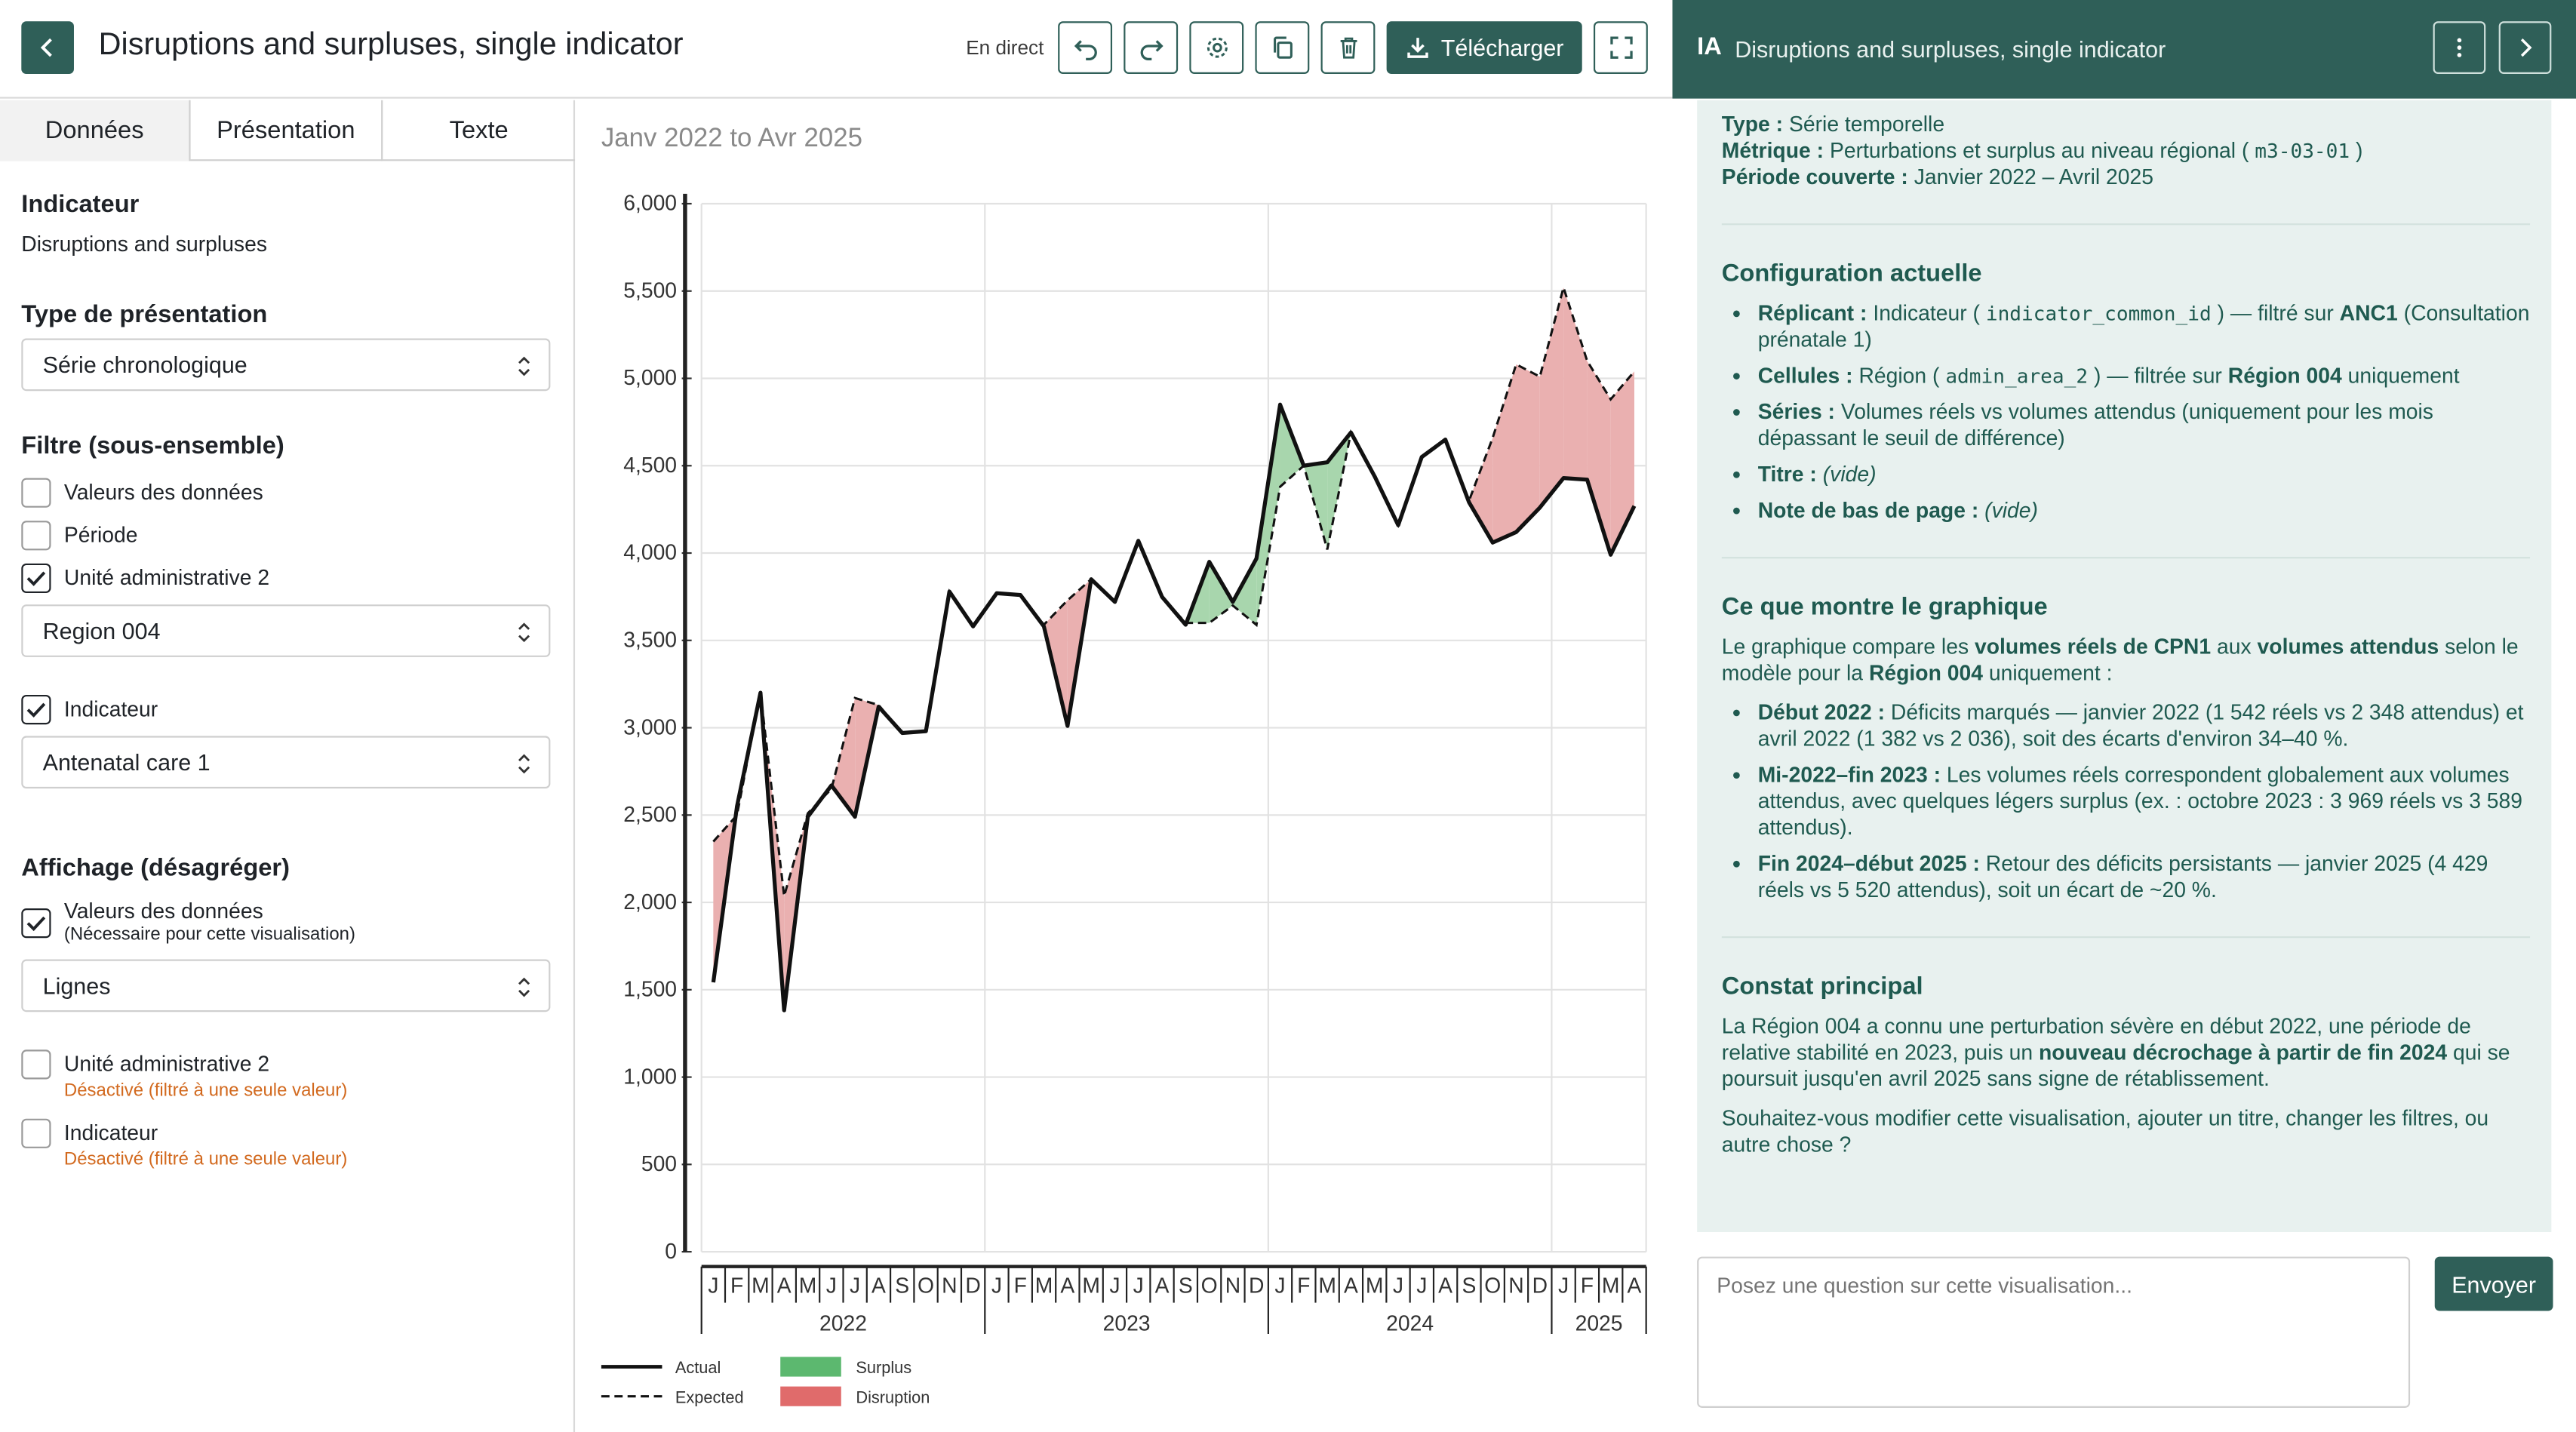 Image resolution: width=2576 pixels, height=1432 pixels. I want to click on filter-admin-area-checkbox, so click(36, 578).